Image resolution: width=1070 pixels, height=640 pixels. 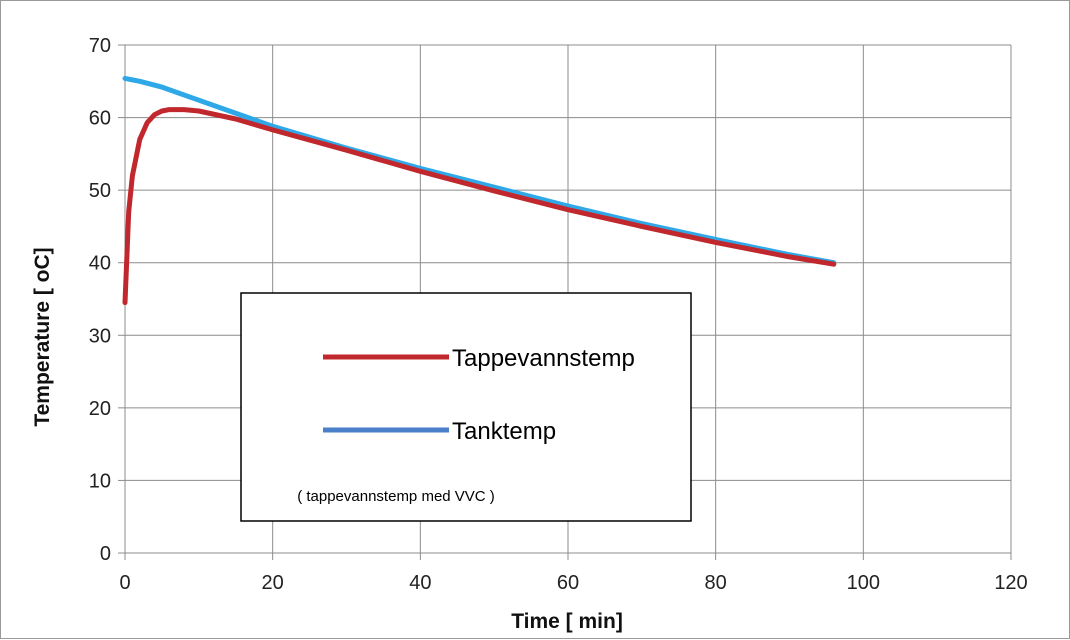 I want to click on y-axis-title: Temperature [ oC], so click(x=42, y=336).